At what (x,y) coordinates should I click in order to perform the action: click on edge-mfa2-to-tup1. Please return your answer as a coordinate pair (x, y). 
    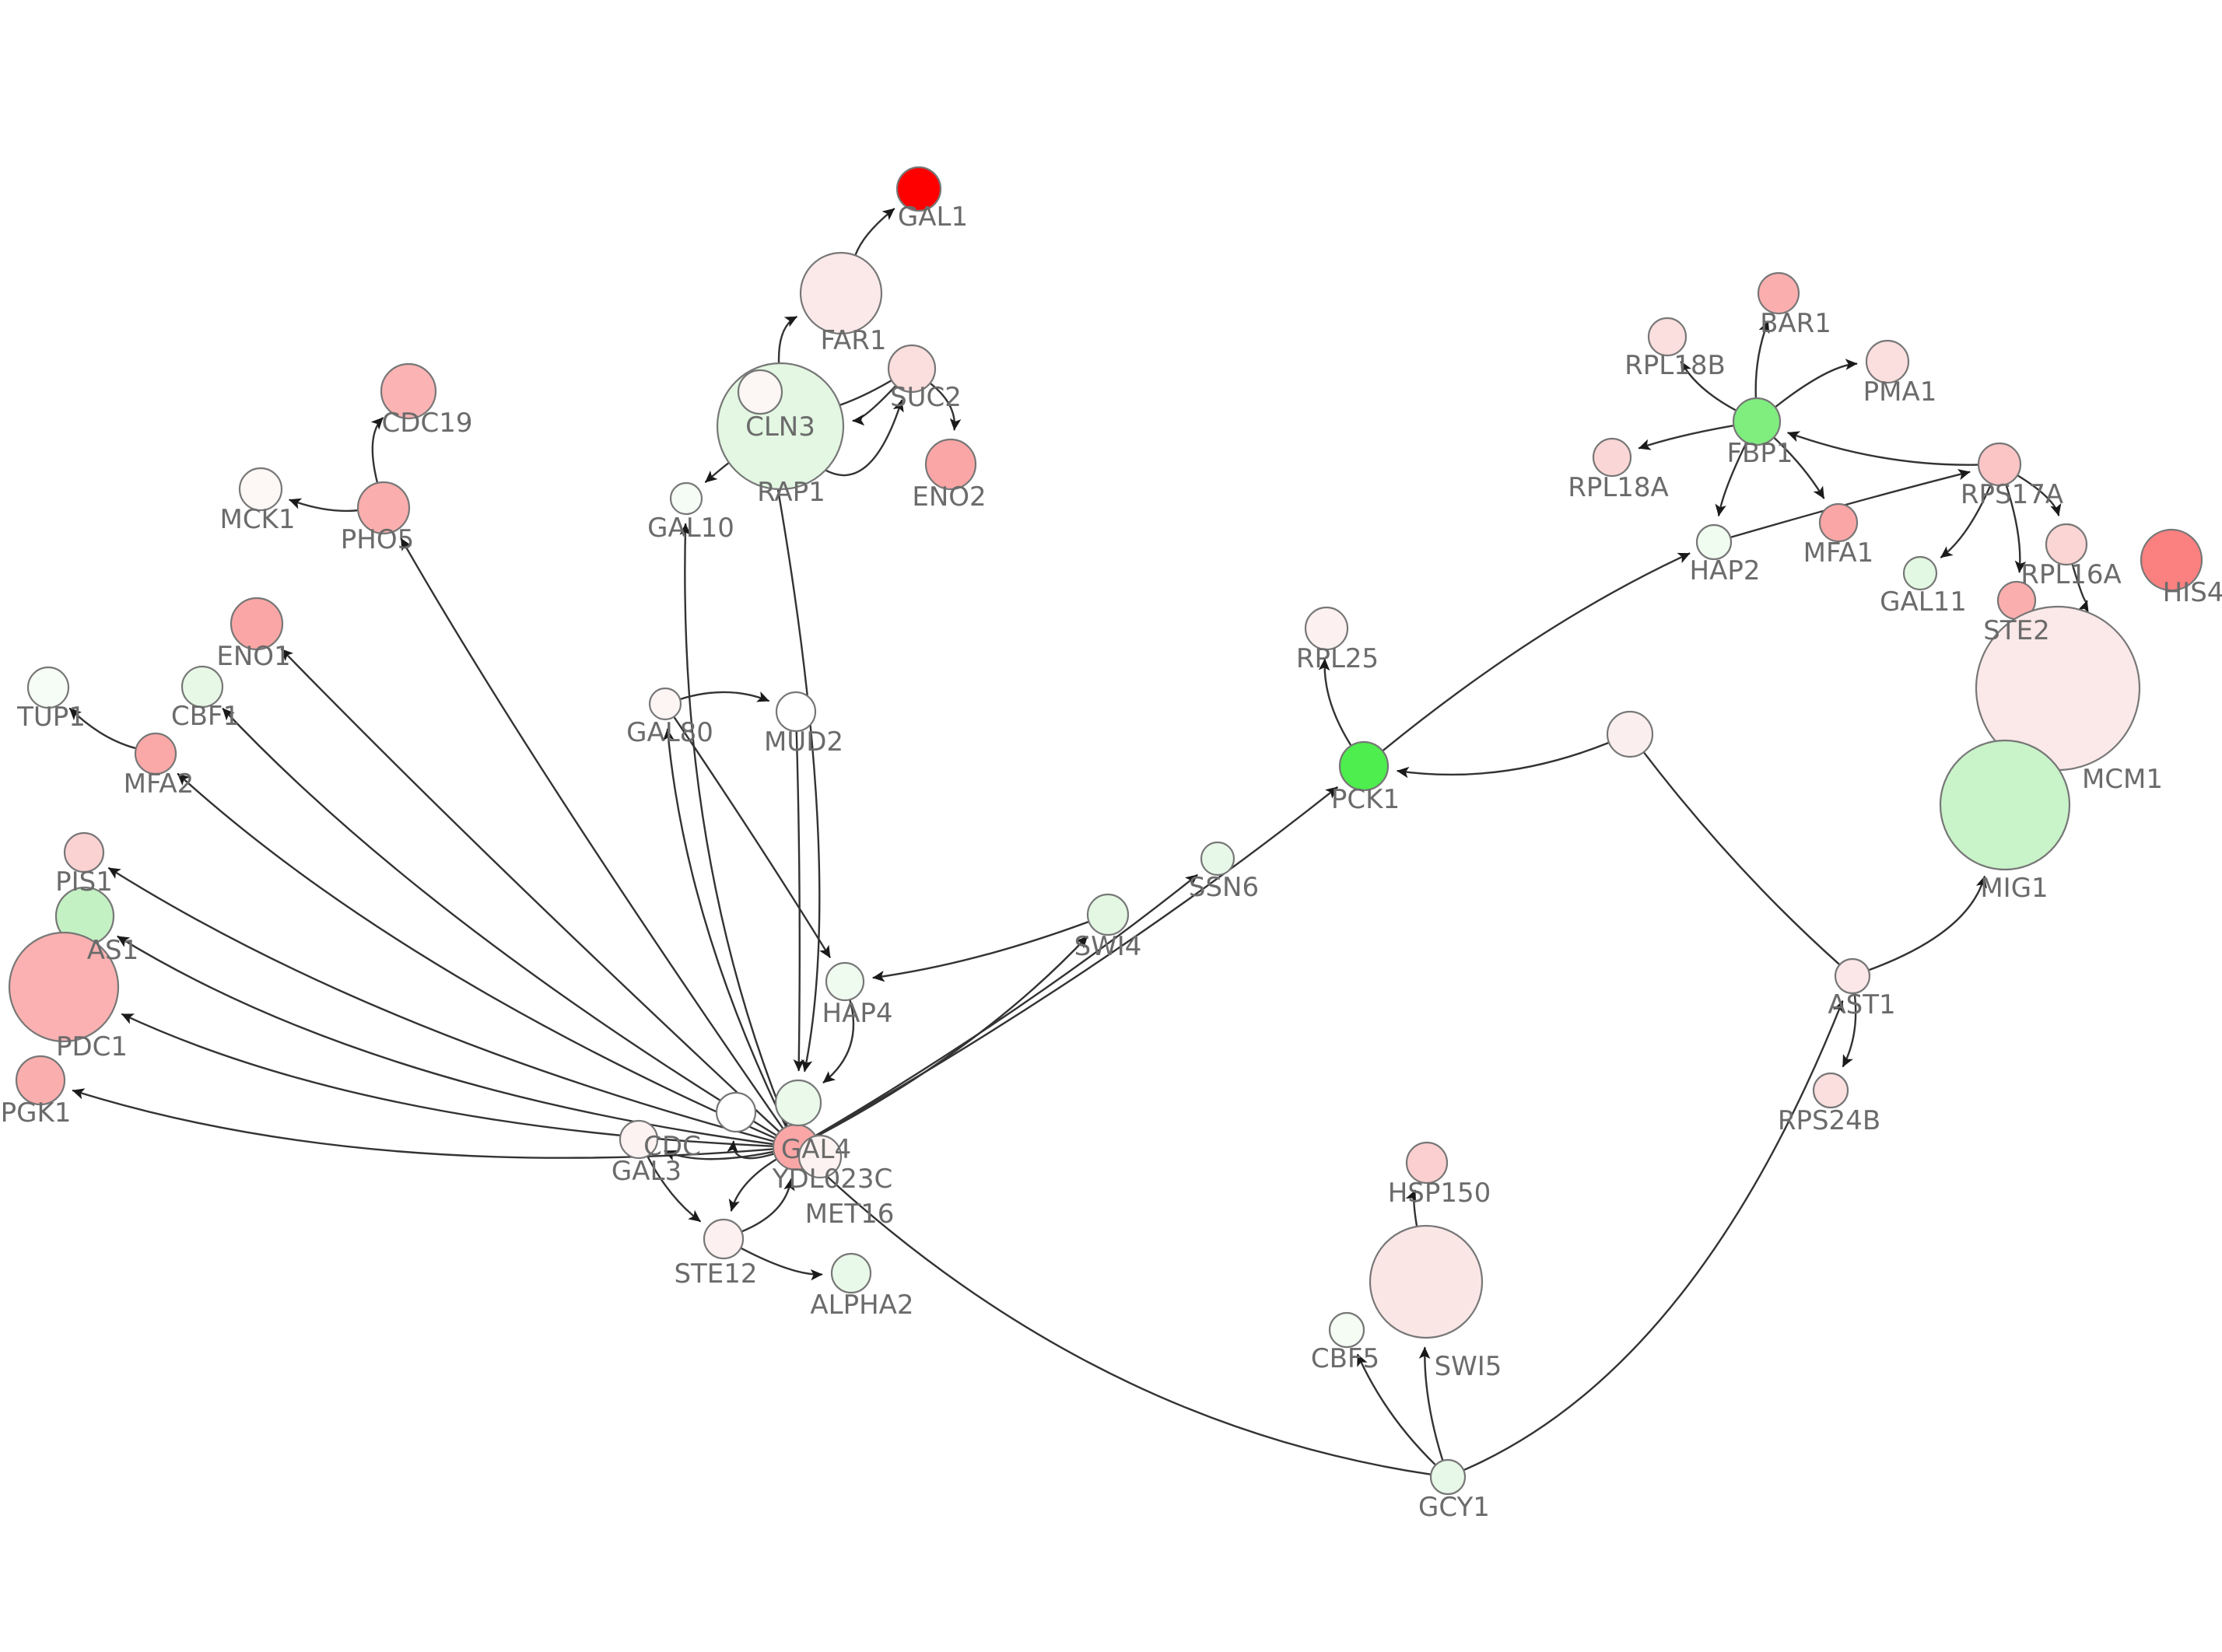
    Looking at the image, I should click on (102, 729).